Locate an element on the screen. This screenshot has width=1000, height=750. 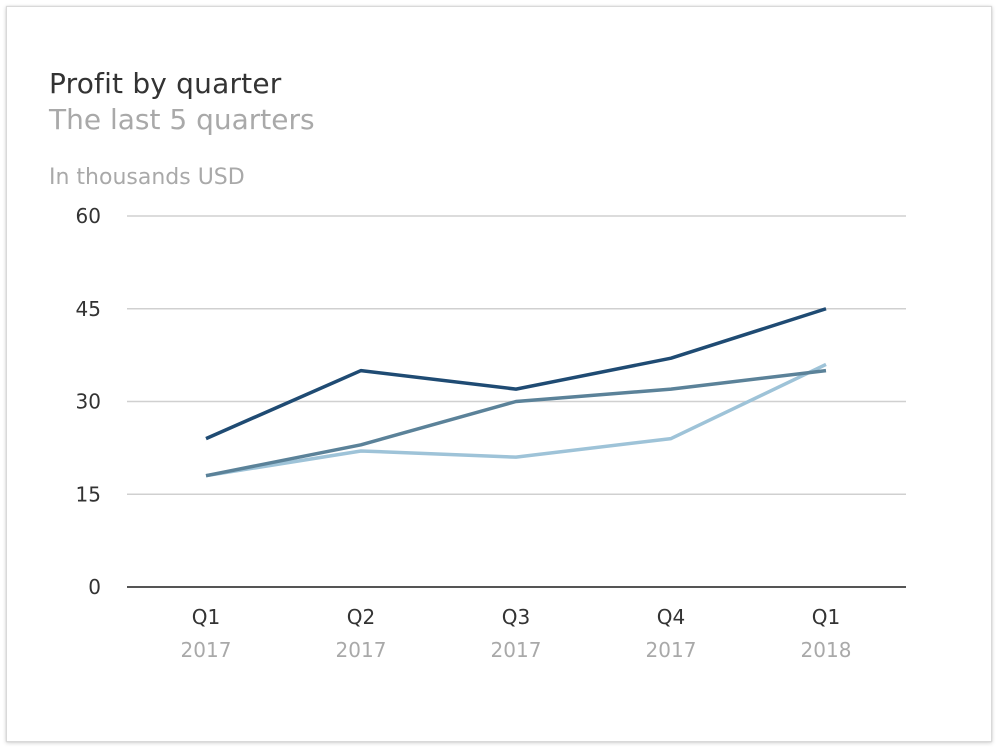
chart-title: Profit by quarter is located at coordinates (165, 83).